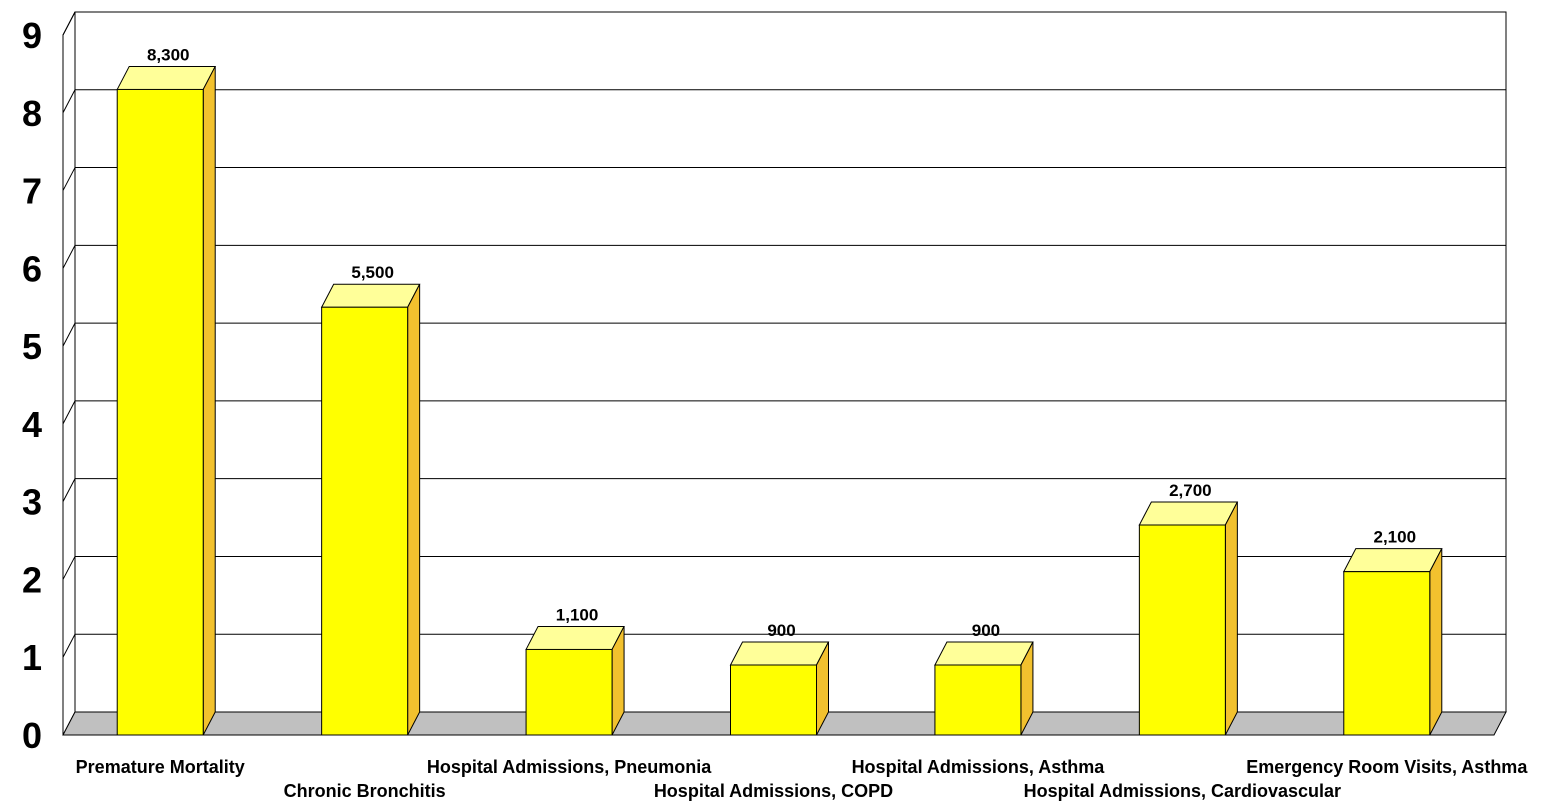  Describe the element at coordinates (1182, 791) in the screenshot. I see `category-label: Hospital Admissions, Cardiovascular` at that location.